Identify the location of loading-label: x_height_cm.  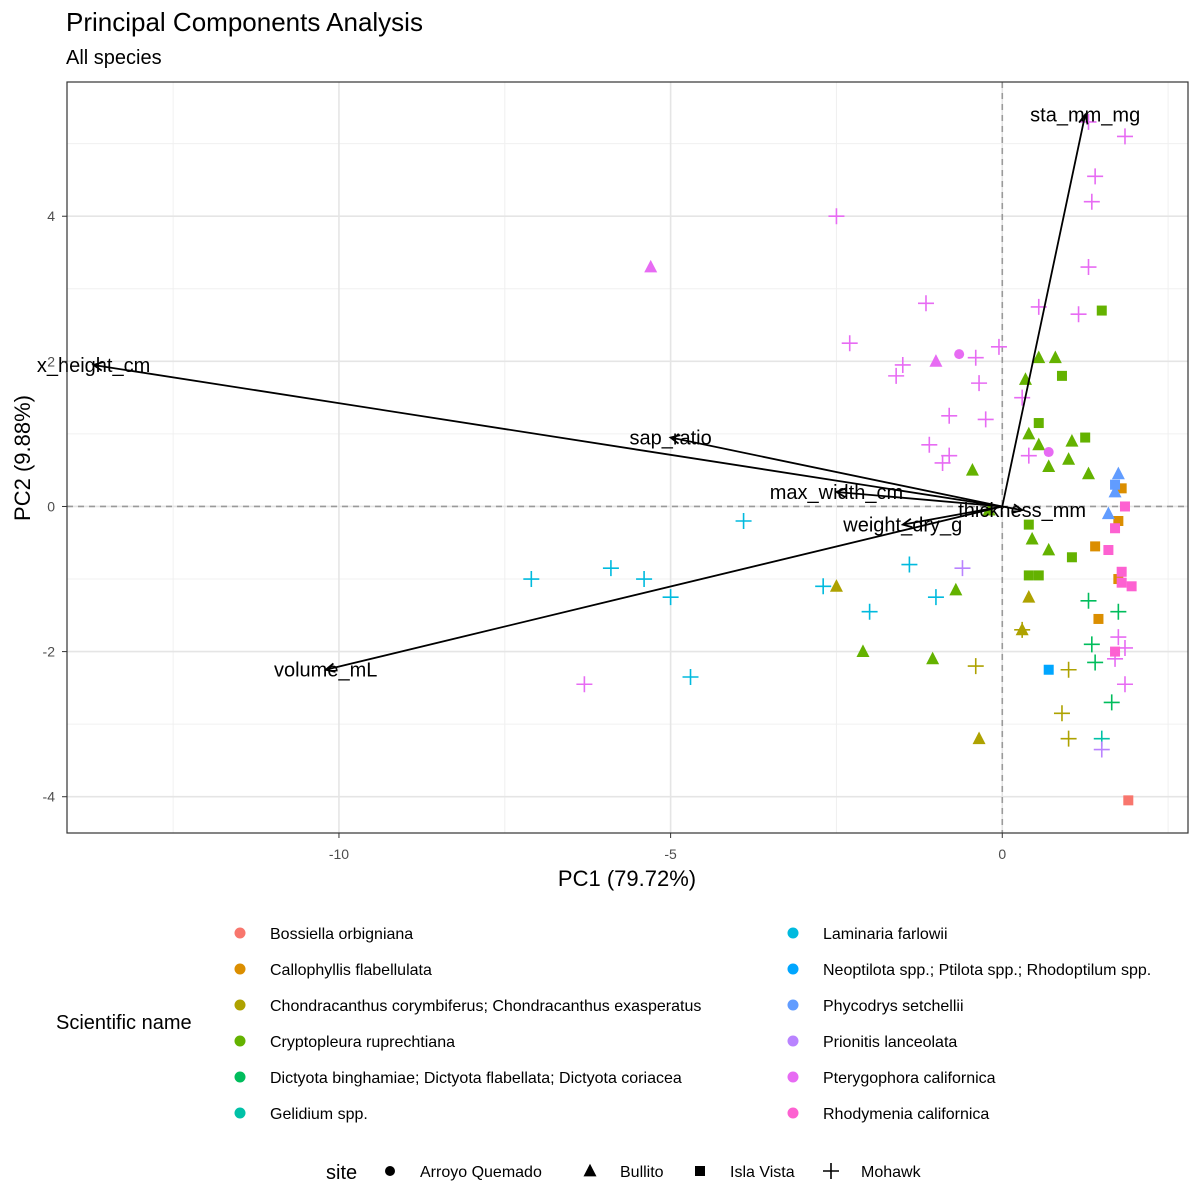
(93, 366).